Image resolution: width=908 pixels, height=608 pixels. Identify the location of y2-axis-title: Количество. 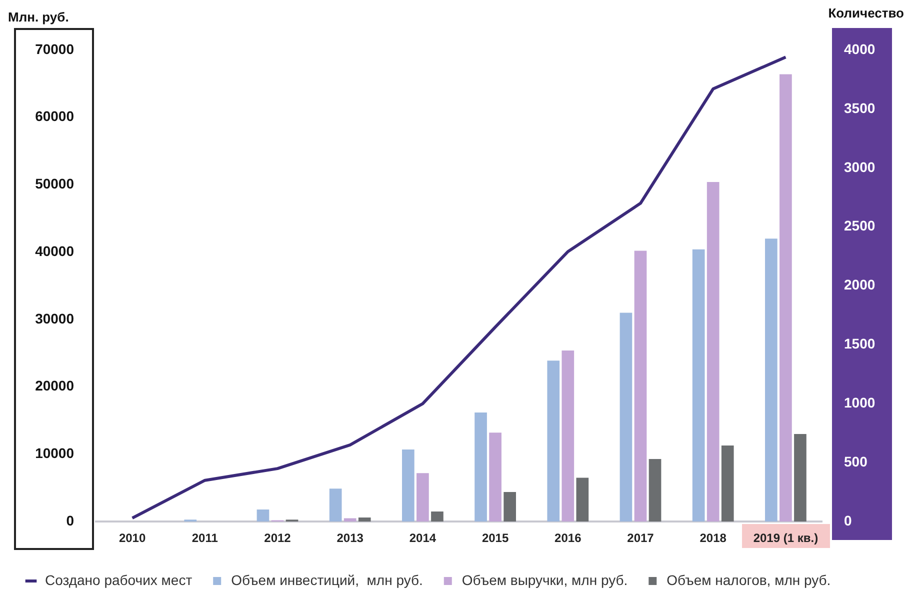
(866, 13).